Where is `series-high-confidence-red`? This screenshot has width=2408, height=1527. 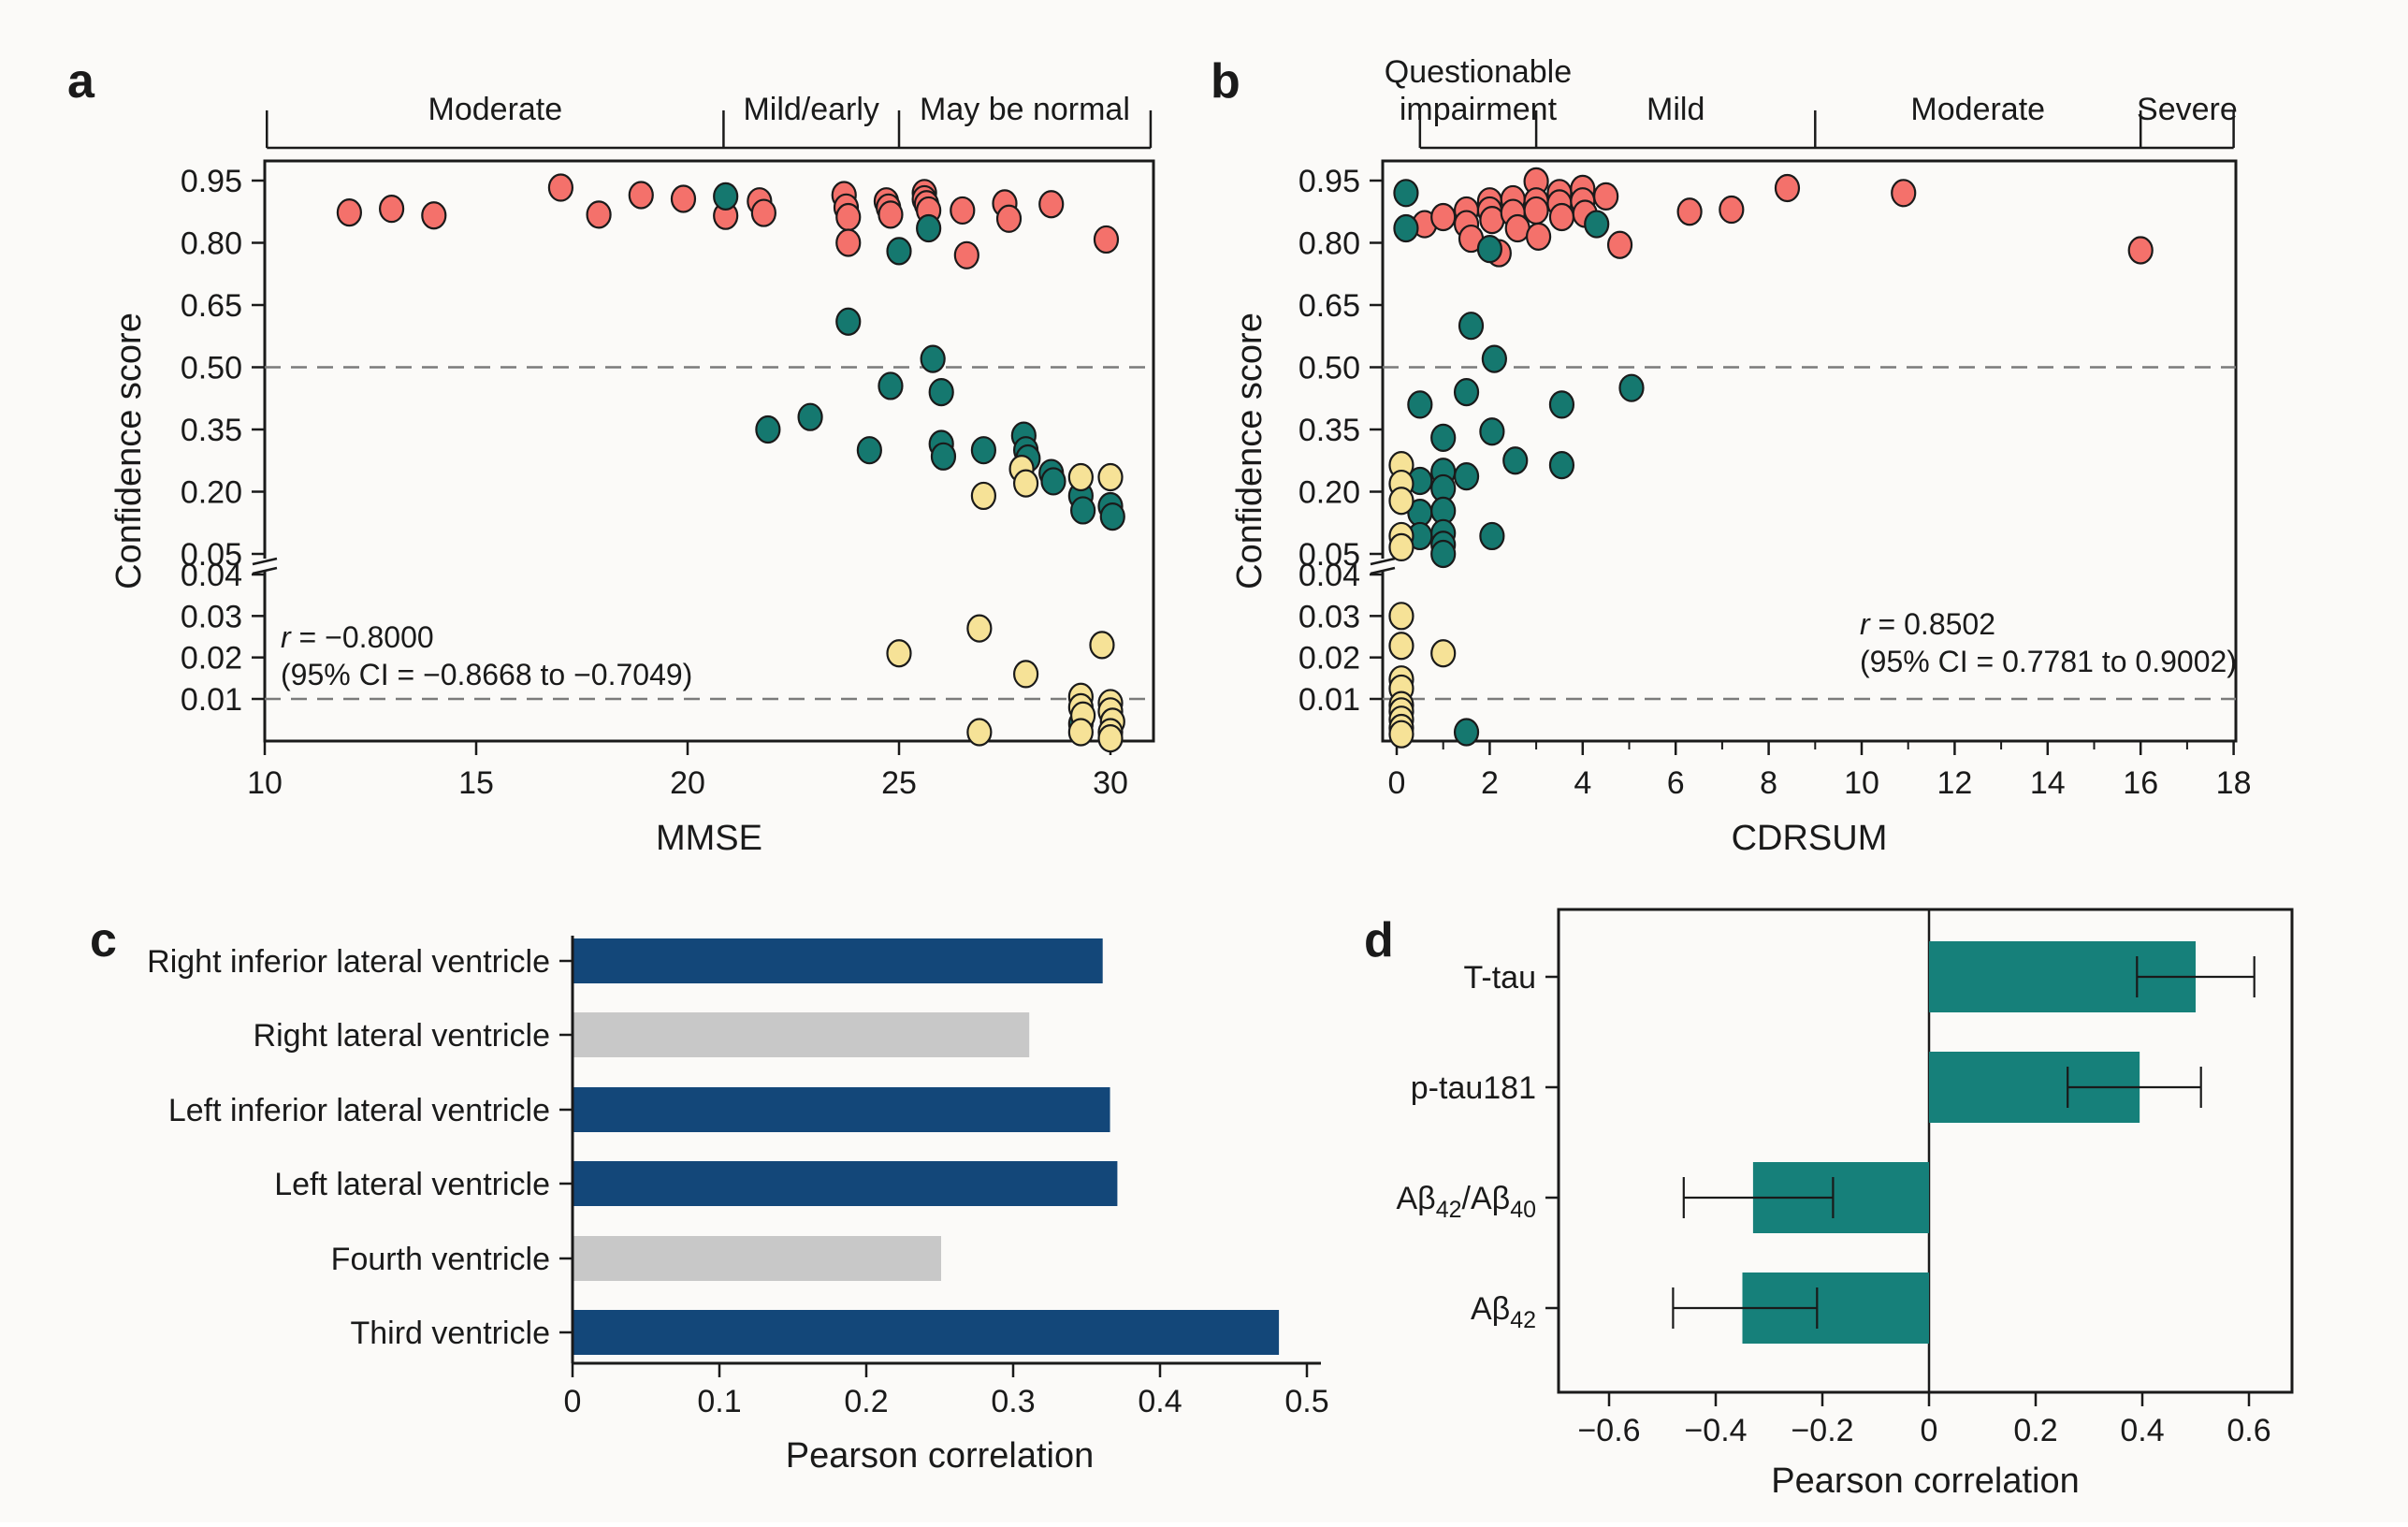
series-high-confidence-red is located at coordinates (1783, 217).